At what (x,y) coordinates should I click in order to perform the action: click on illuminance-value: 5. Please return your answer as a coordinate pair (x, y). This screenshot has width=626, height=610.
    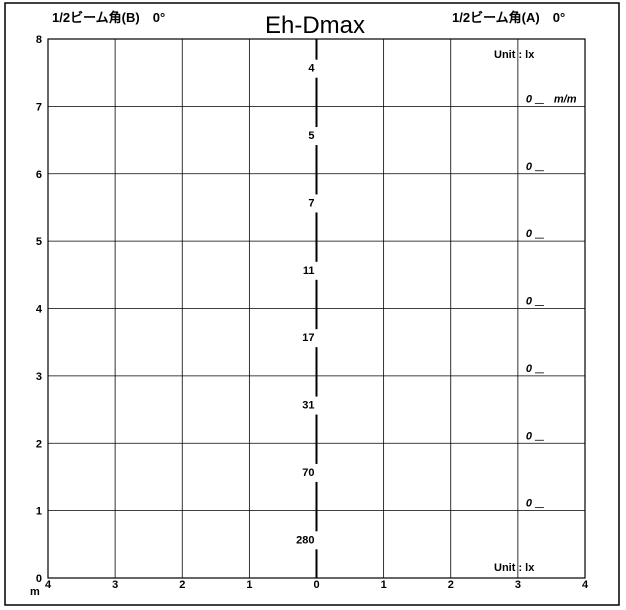
    Looking at the image, I should click on (311, 136).